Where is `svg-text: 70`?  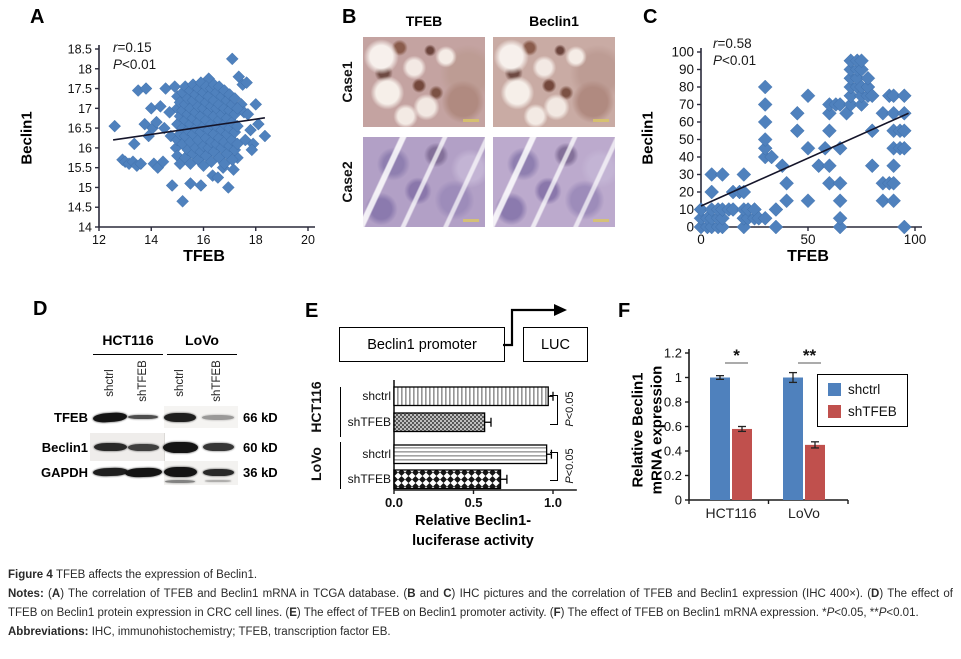
svg-text: 70 is located at coordinates (686, 104).